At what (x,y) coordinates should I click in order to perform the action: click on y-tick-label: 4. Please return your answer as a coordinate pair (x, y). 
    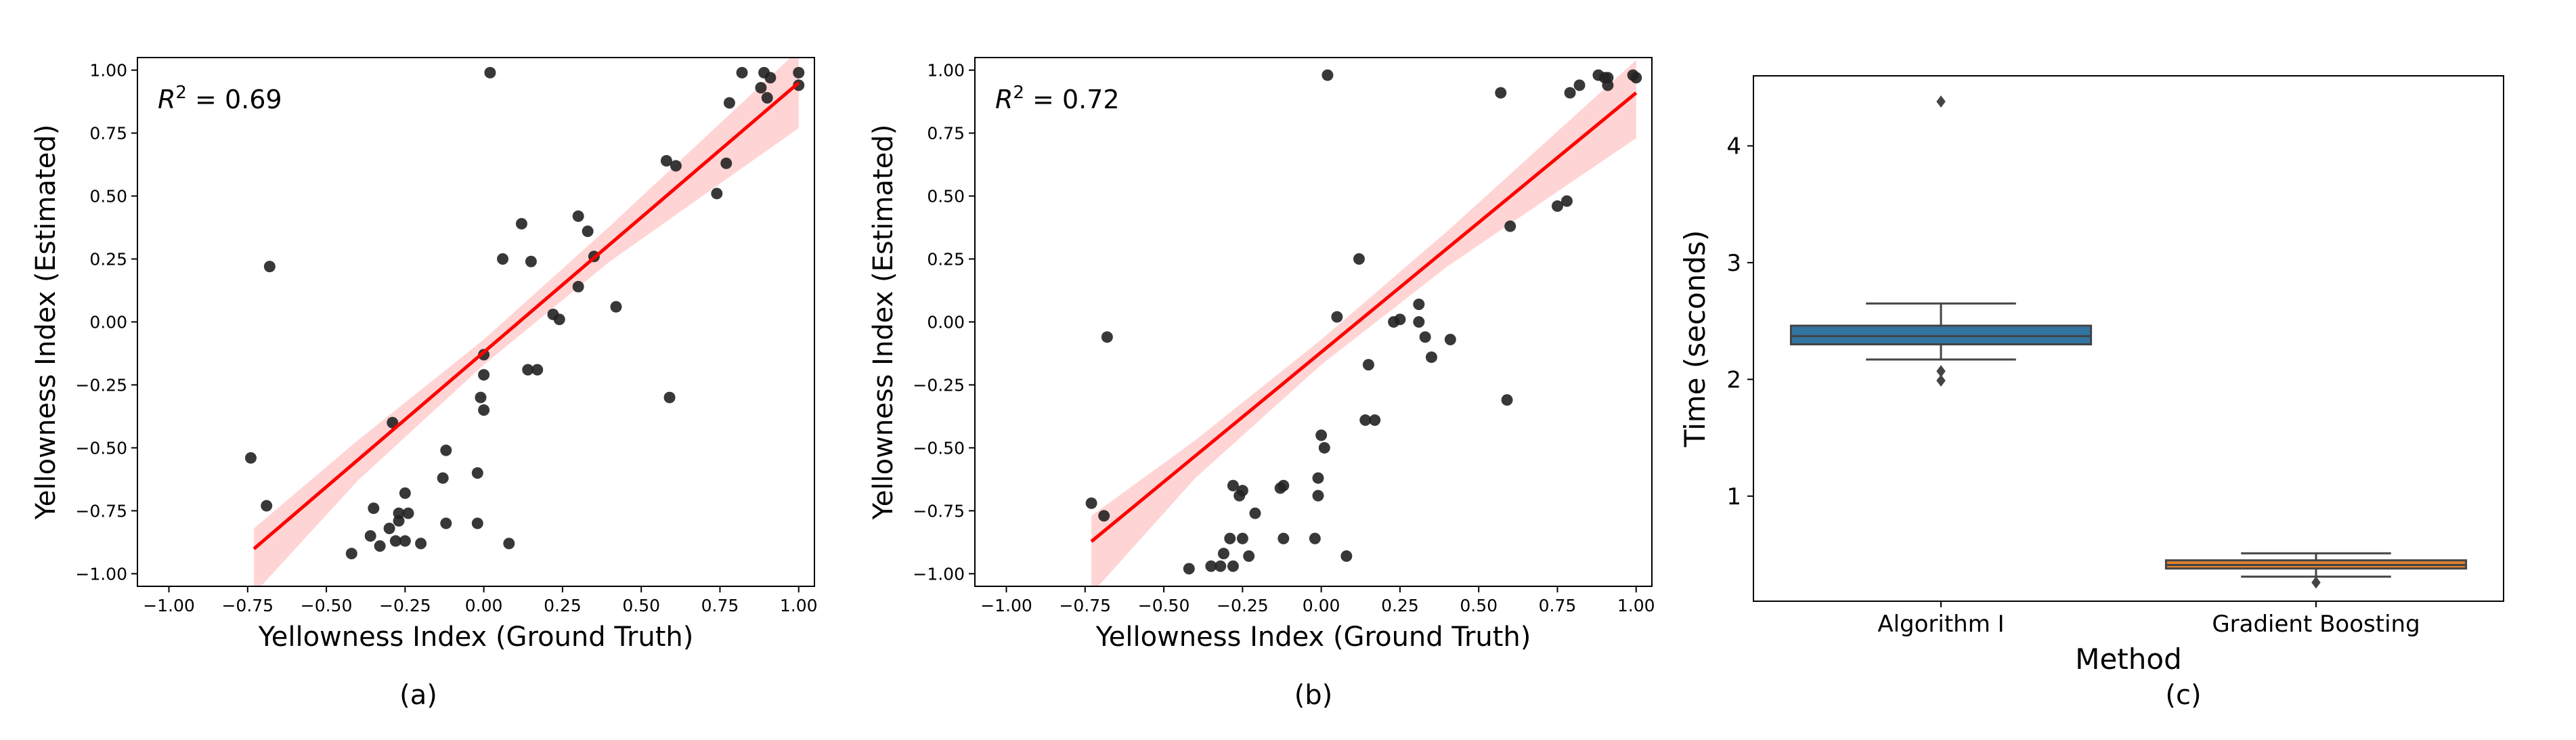
    Looking at the image, I should click on (1733, 146).